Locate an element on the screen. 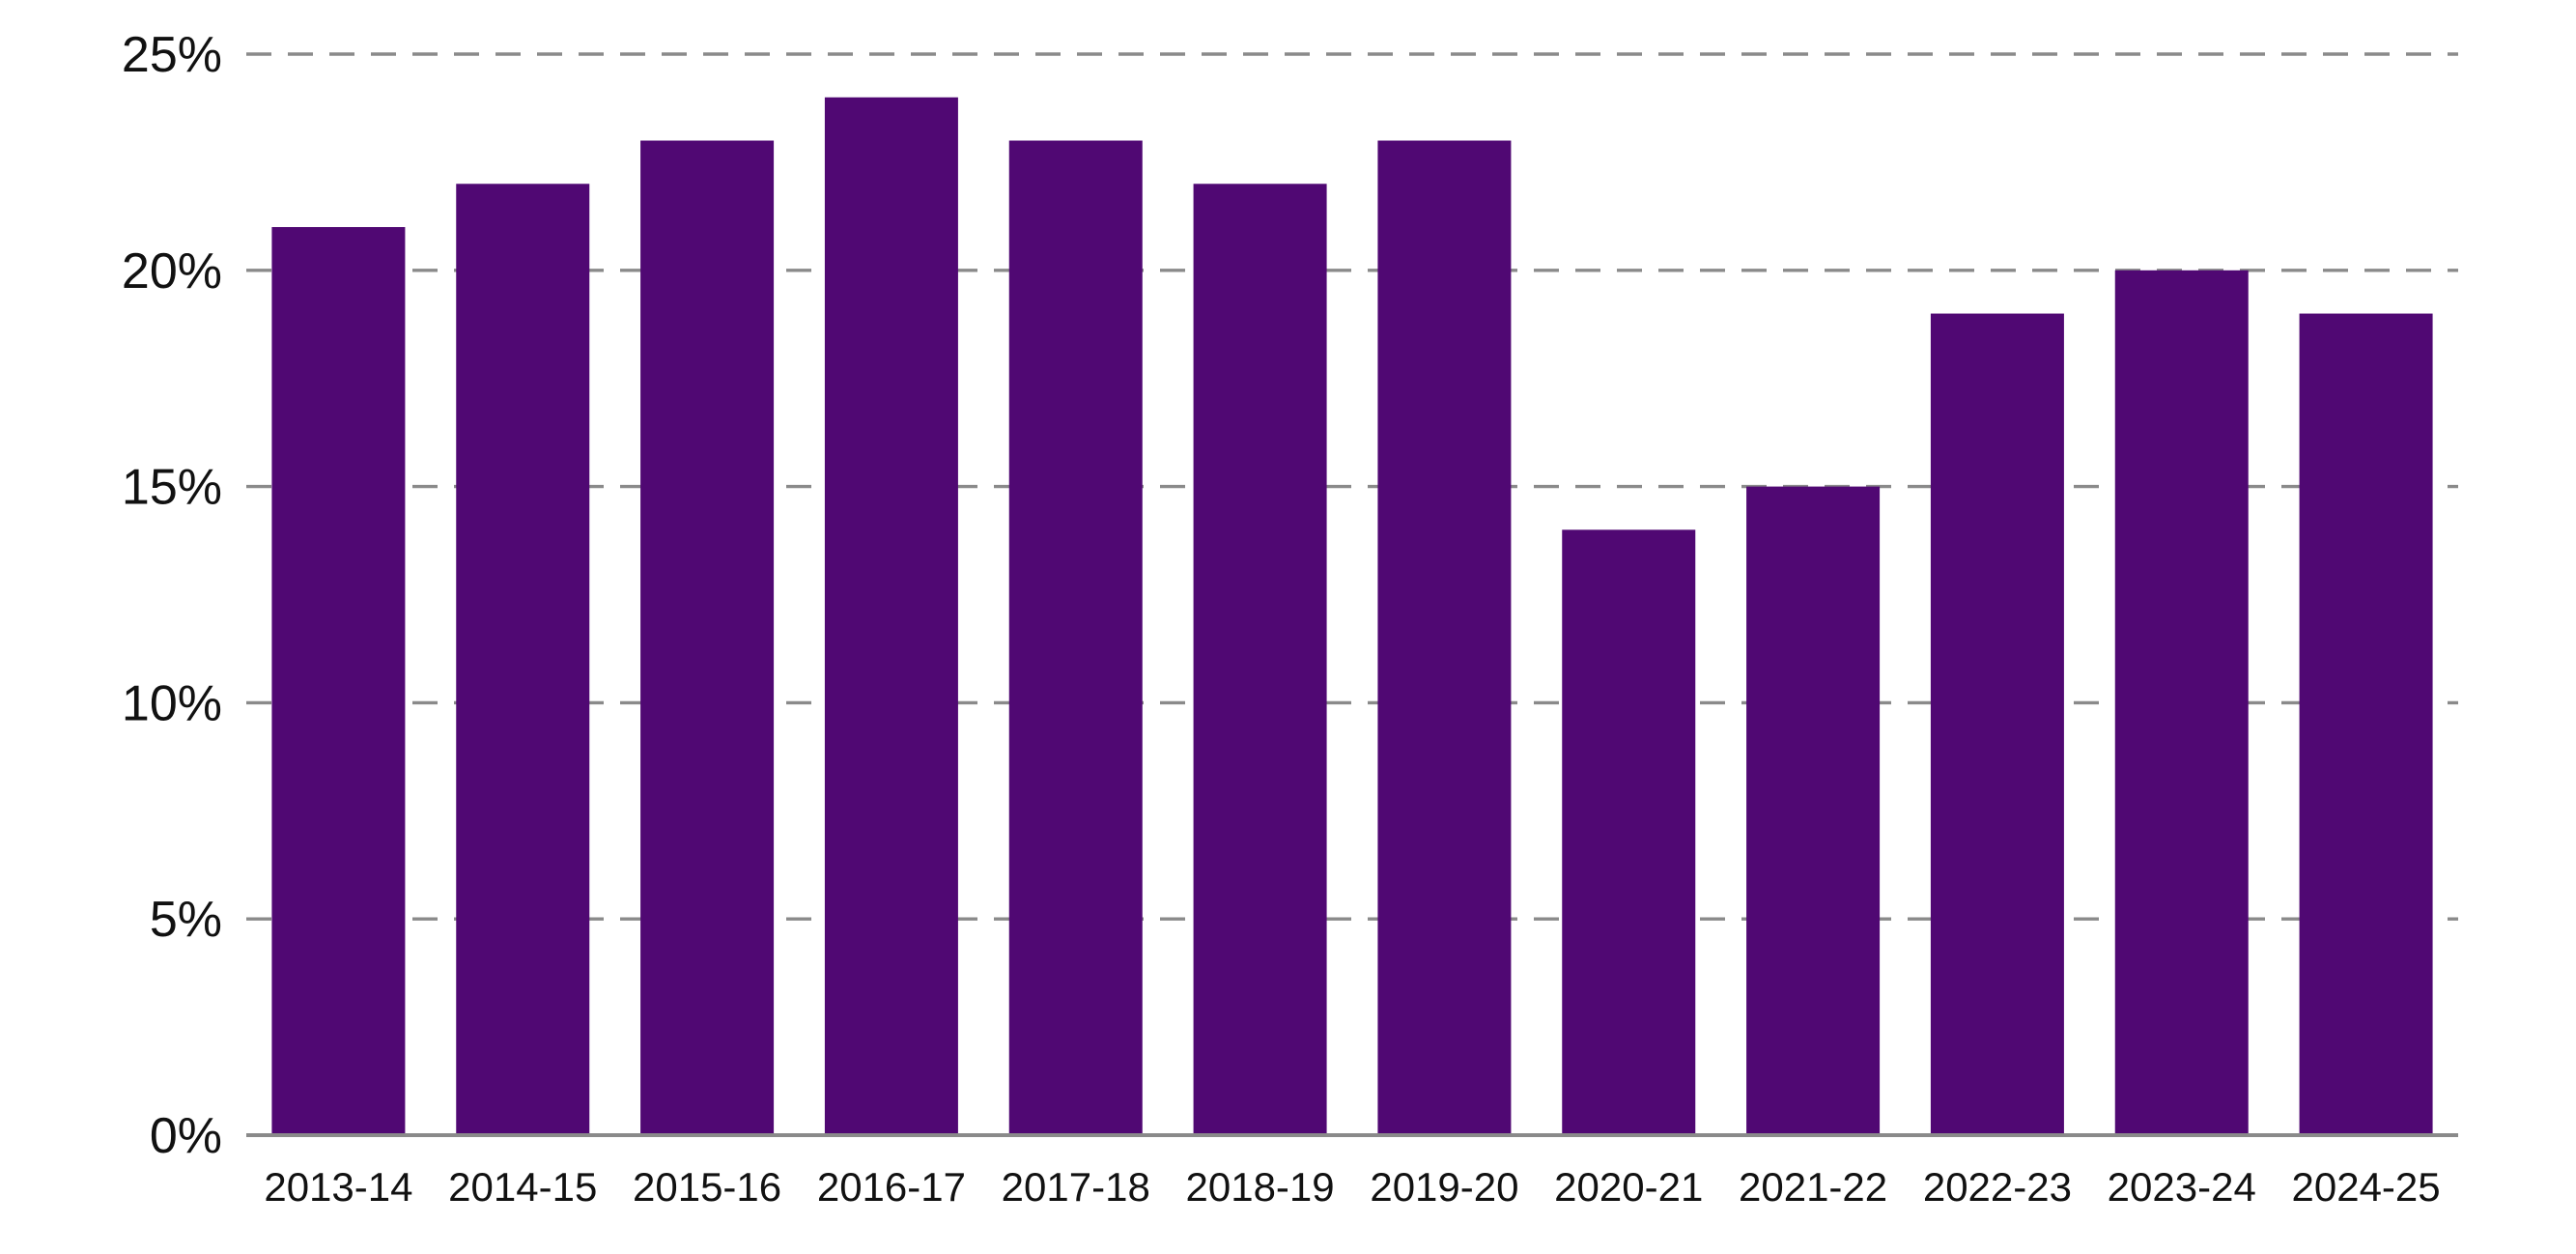 Image resolution: width=2576 pixels, height=1254 pixels. y-tick-label: 5% is located at coordinates (186, 920).